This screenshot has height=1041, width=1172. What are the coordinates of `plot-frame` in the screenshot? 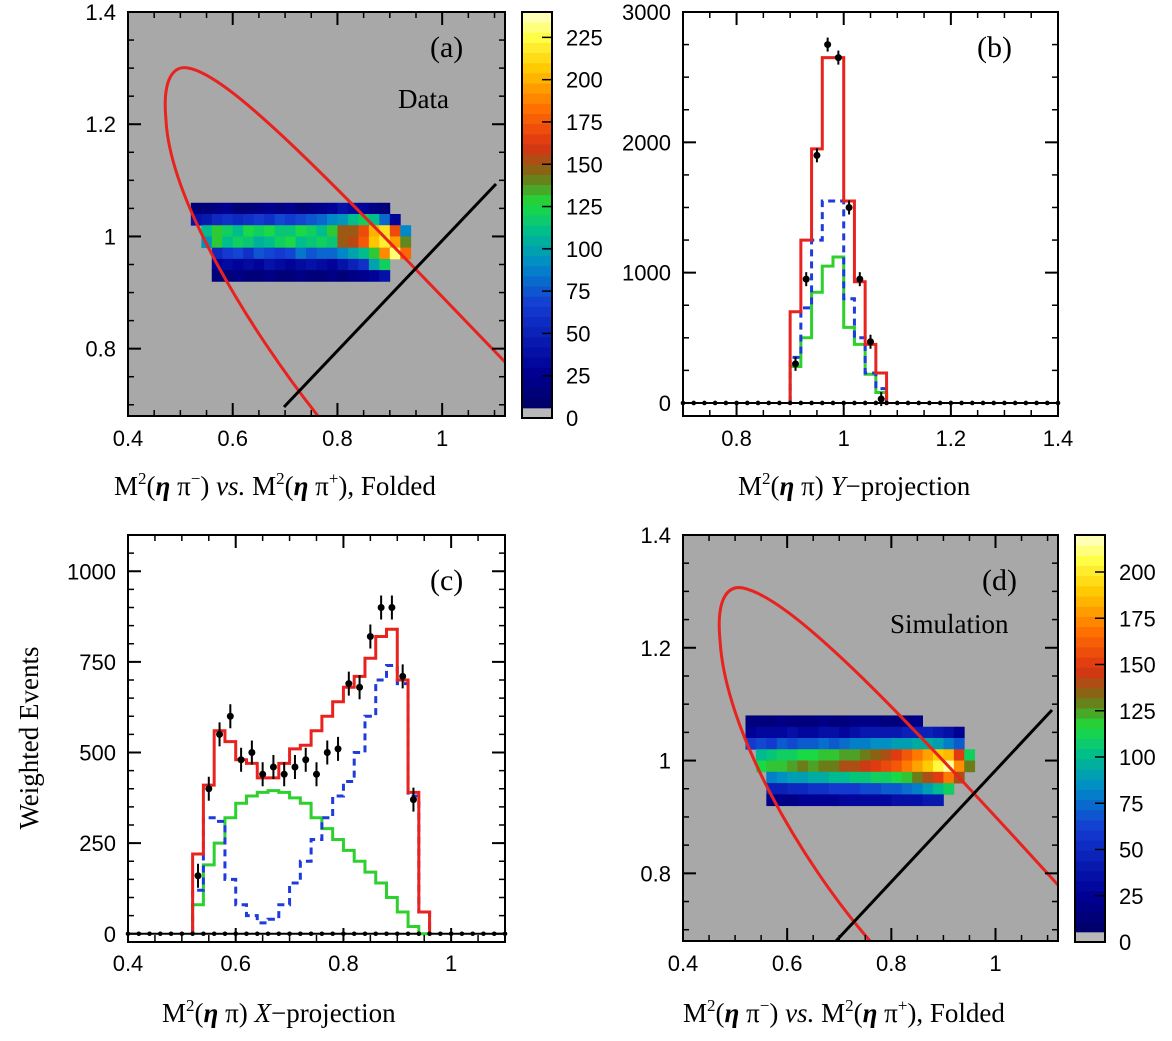 It's located at (870, 738).